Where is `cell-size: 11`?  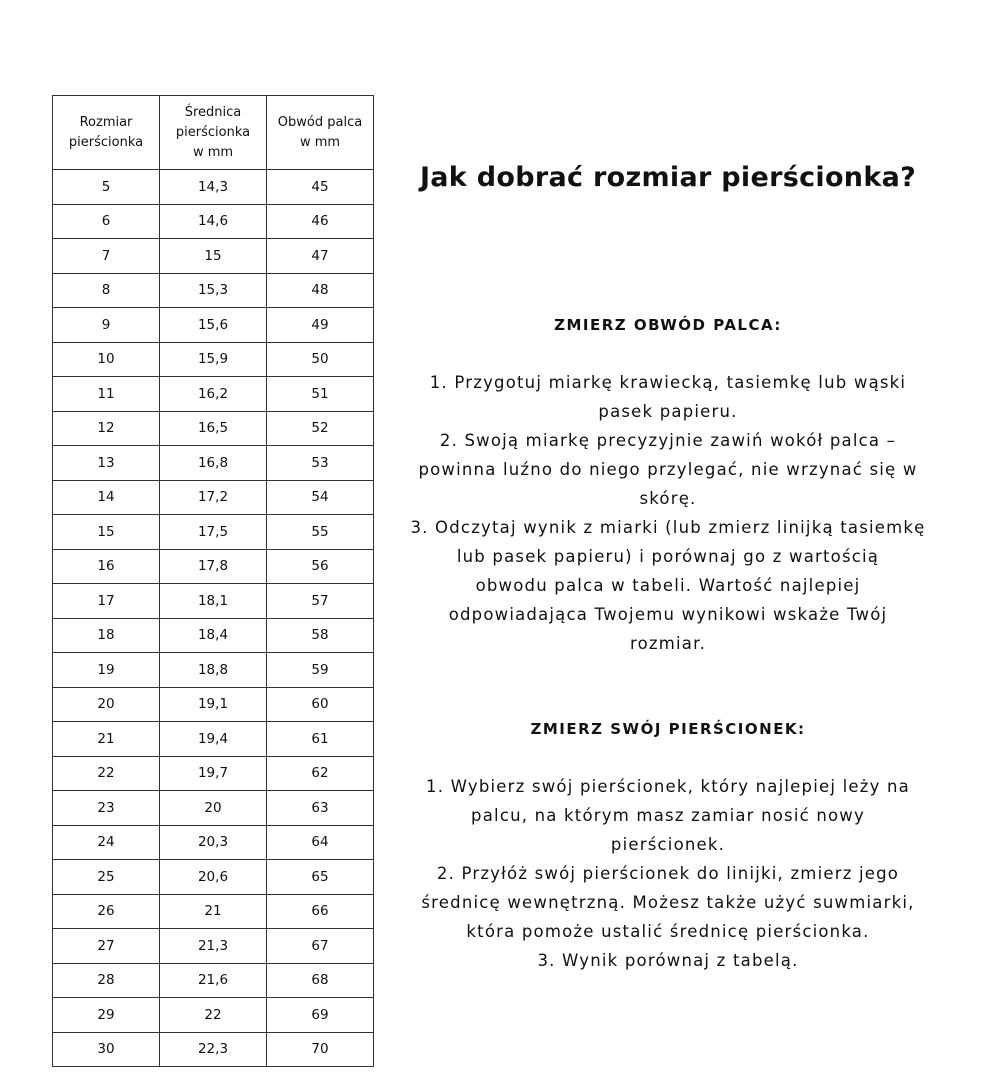 cell-size: 11 is located at coordinates (106, 394).